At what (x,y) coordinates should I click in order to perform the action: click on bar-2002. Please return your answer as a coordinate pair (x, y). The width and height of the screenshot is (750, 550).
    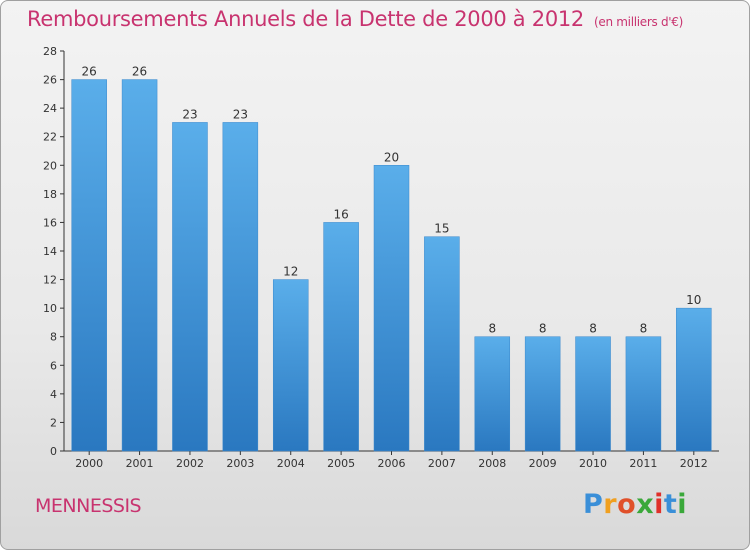
    Looking at the image, I should click on (190, 287).